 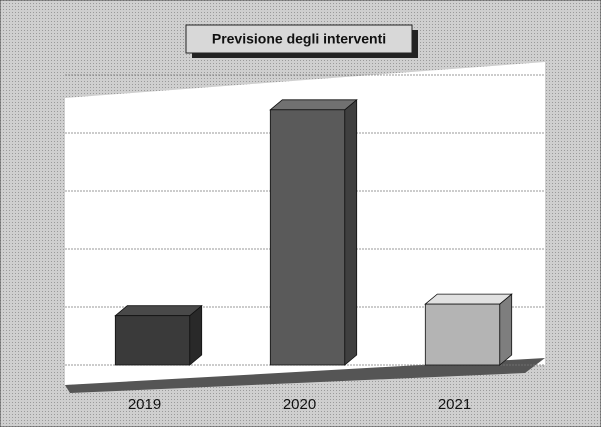 I want to click on title-box, so click(x=299, y=39).